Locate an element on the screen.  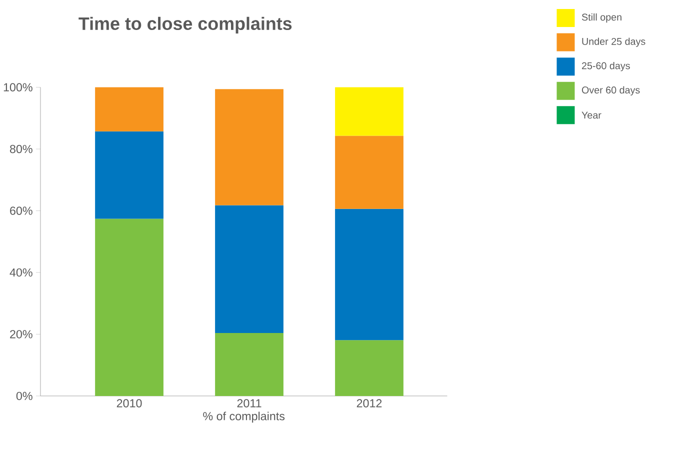
y-tick-label: 100% is located at coordinates (18, 87).